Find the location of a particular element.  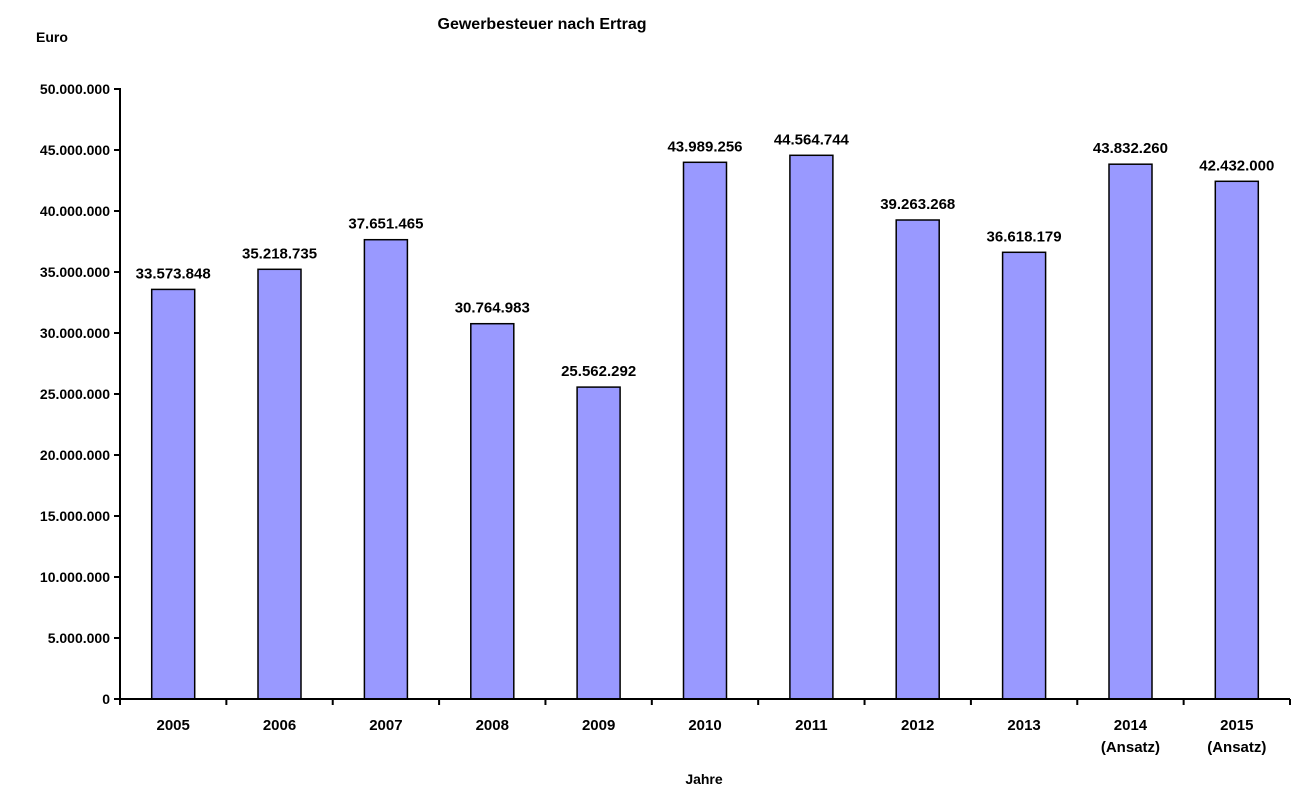

x-tick-label: 2013 is located at coordinates (1023, 725).